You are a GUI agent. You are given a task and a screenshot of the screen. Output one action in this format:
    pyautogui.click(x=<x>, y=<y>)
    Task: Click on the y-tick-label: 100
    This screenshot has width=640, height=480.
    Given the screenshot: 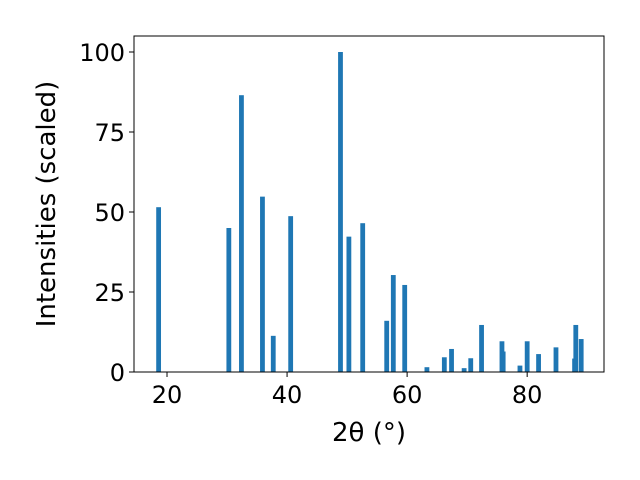 What is the action you would take?
    pyautogui.click(x=102, y=53)
    